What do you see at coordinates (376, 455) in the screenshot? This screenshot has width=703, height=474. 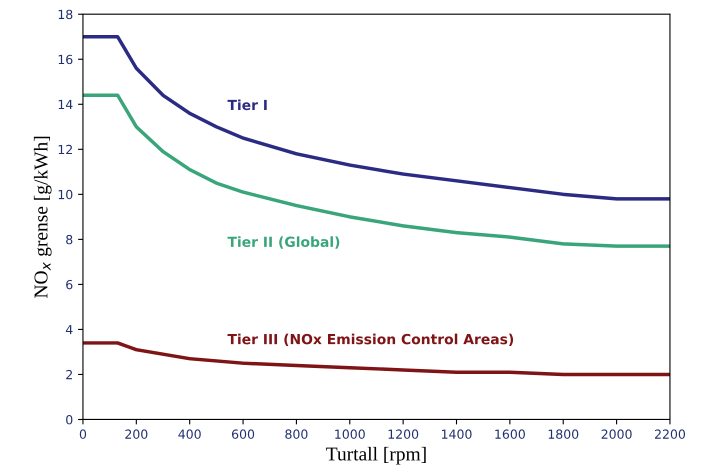 I see `x-axis-title: Turtall [rpm]` at bounding box center [376, 455].